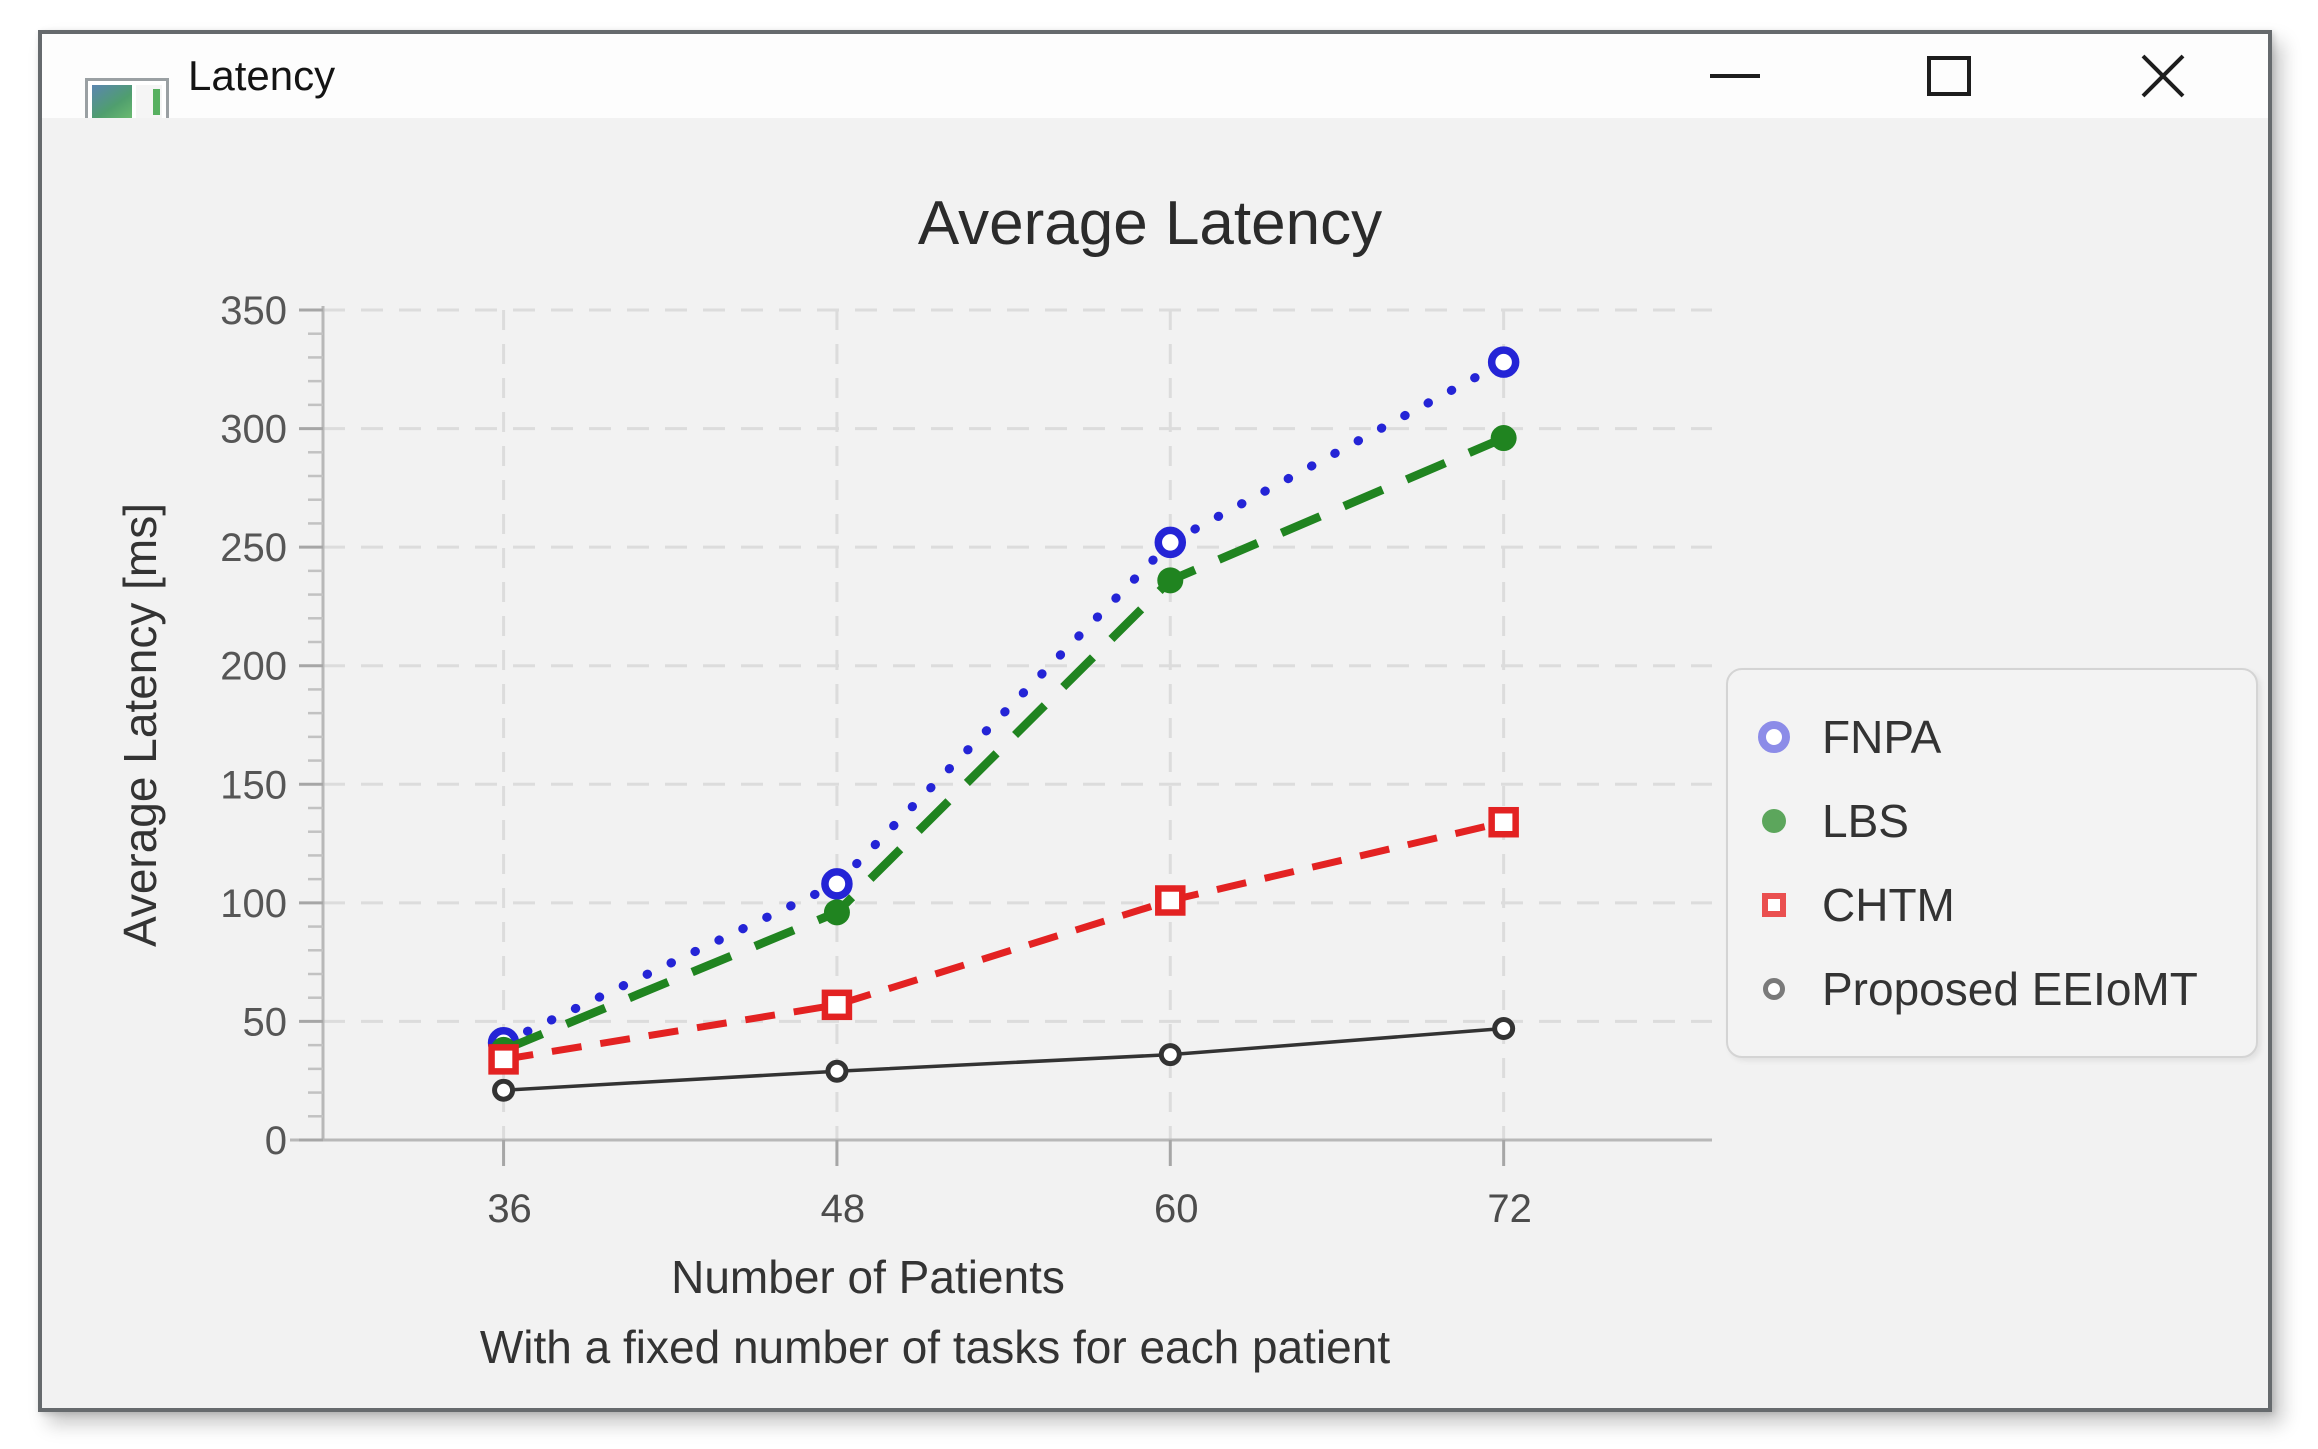 This screenshot has width=2318, height=1449. Describe the element at coordinates (1888, 905) in the screenshot. I see `legend-label-chtm: CHTM` at that location.